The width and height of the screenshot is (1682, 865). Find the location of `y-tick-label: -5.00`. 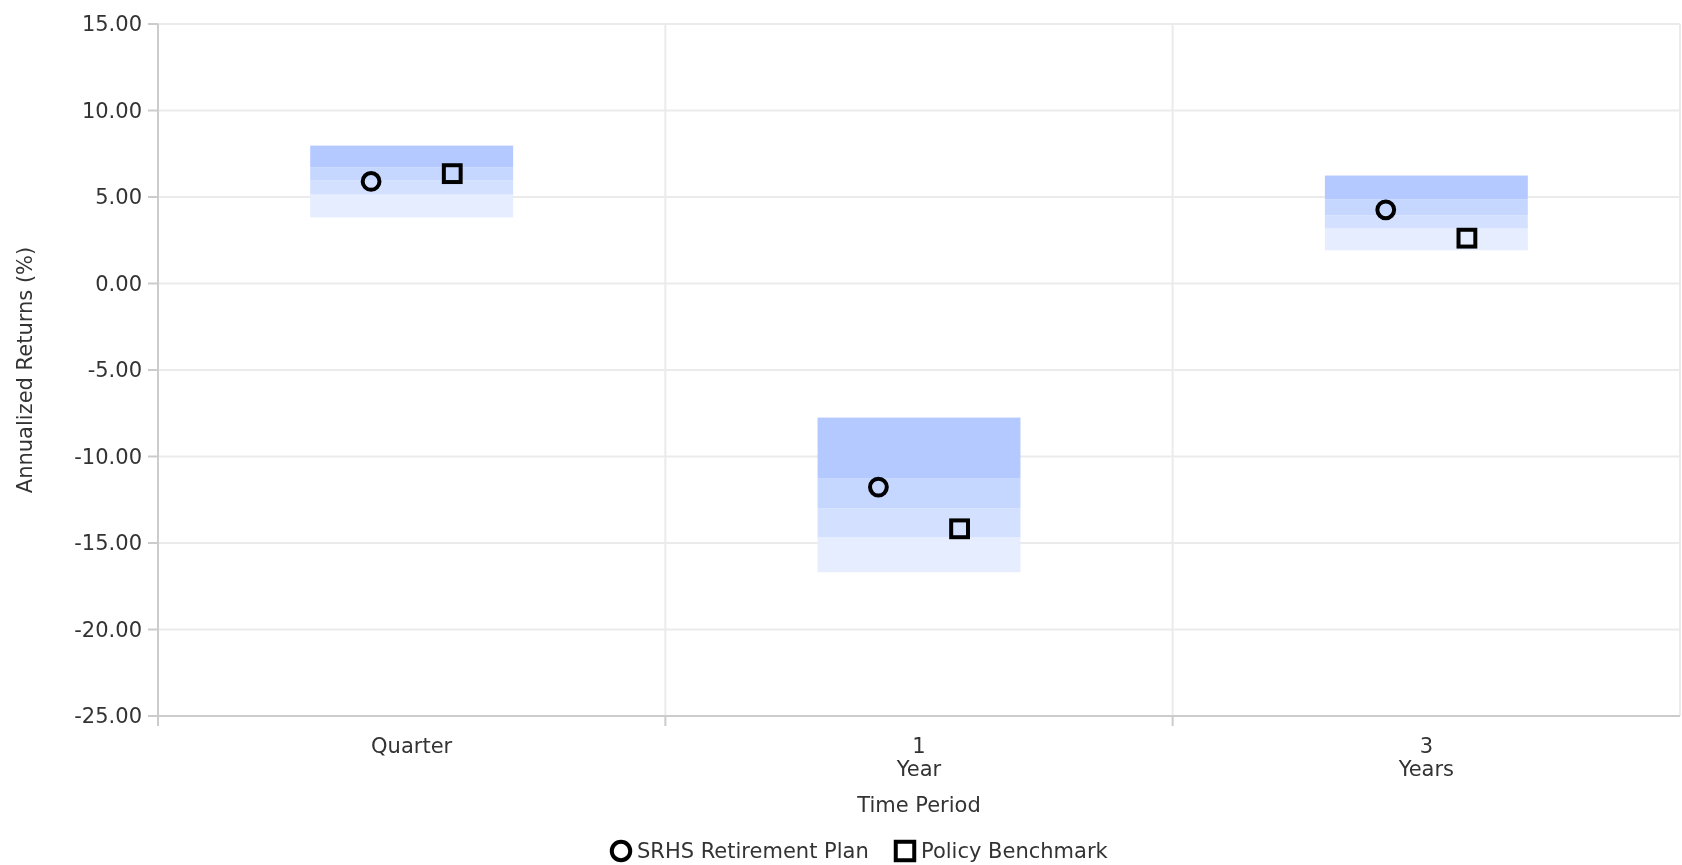

y-tick-label: -5.00 is located at coordinates (114, 370).